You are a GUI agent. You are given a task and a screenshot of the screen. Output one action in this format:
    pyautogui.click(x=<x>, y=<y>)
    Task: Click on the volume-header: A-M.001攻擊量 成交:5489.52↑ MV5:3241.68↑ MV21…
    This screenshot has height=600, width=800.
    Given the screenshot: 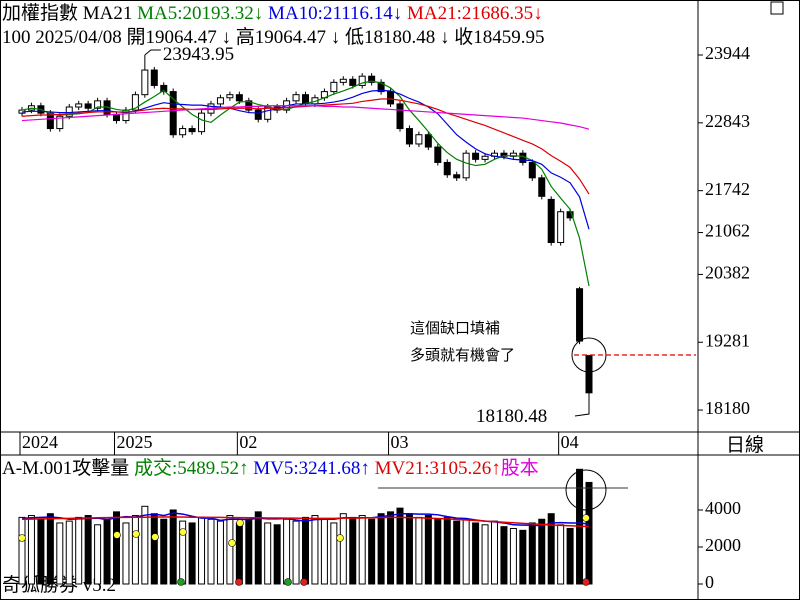 What is the action you would take?
    pyautogui.click(x=270, y=468)
    